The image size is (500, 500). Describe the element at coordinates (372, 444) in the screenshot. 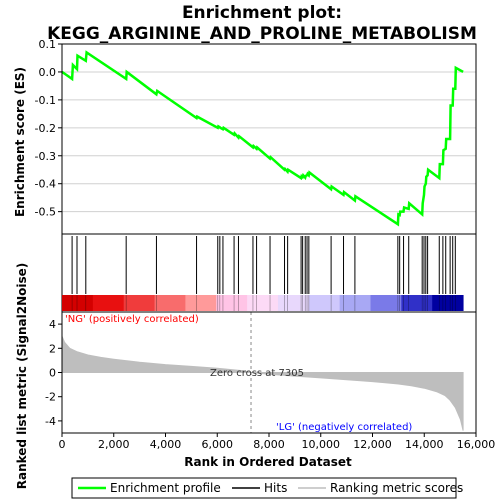

I see `metric-xtick-label: 12,000` at that location.